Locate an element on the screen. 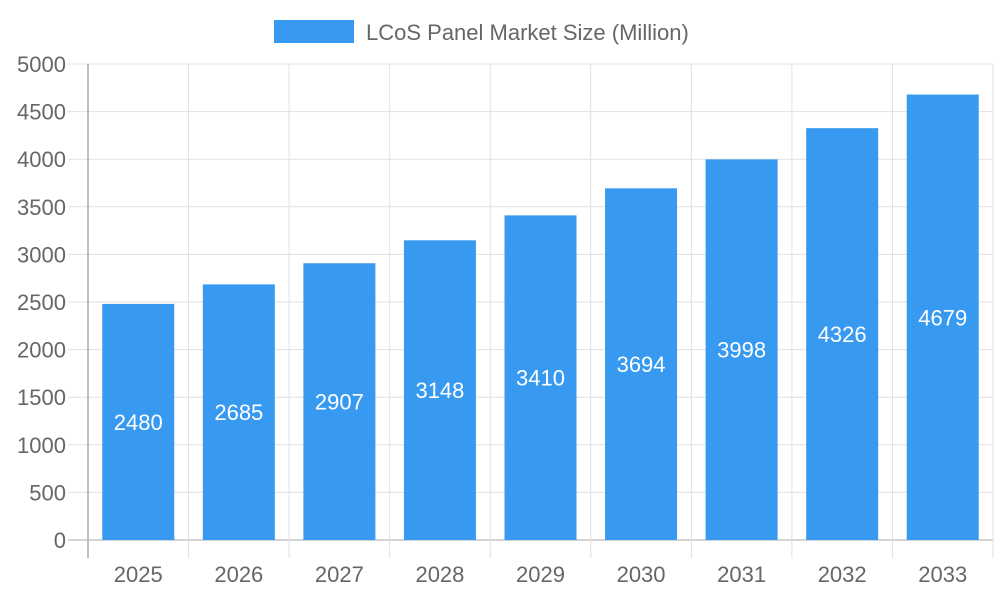 The height and width of the screenshot is (605, 1000). x-tick-label: 2032 is located at coordinates (842, 574).